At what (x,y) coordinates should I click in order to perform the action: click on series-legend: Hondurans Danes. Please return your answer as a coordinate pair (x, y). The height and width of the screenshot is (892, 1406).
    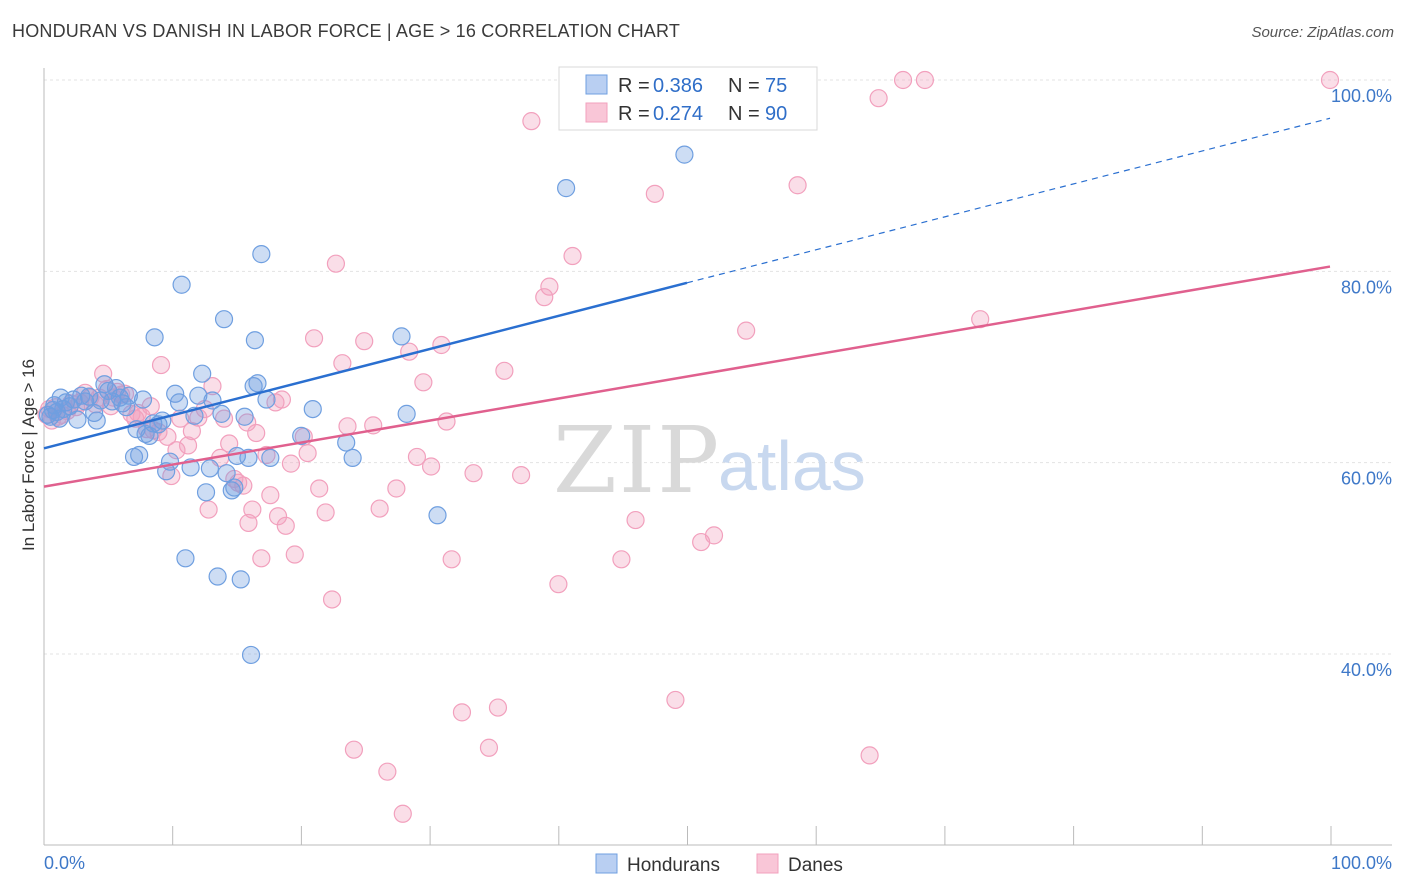
    Looking at the image, I should click on (719, 864).